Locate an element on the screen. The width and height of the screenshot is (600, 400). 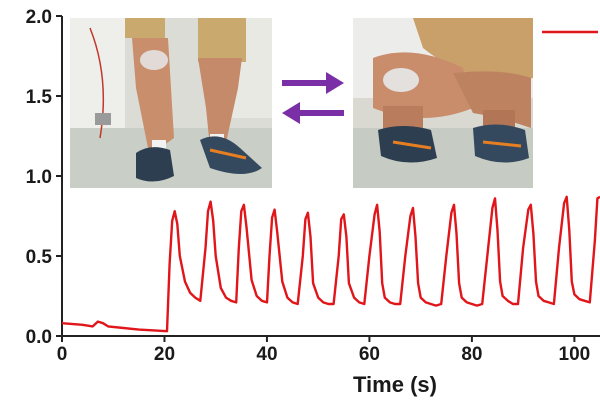
x-tick-label: 40 is located at coordinates (266, 354).